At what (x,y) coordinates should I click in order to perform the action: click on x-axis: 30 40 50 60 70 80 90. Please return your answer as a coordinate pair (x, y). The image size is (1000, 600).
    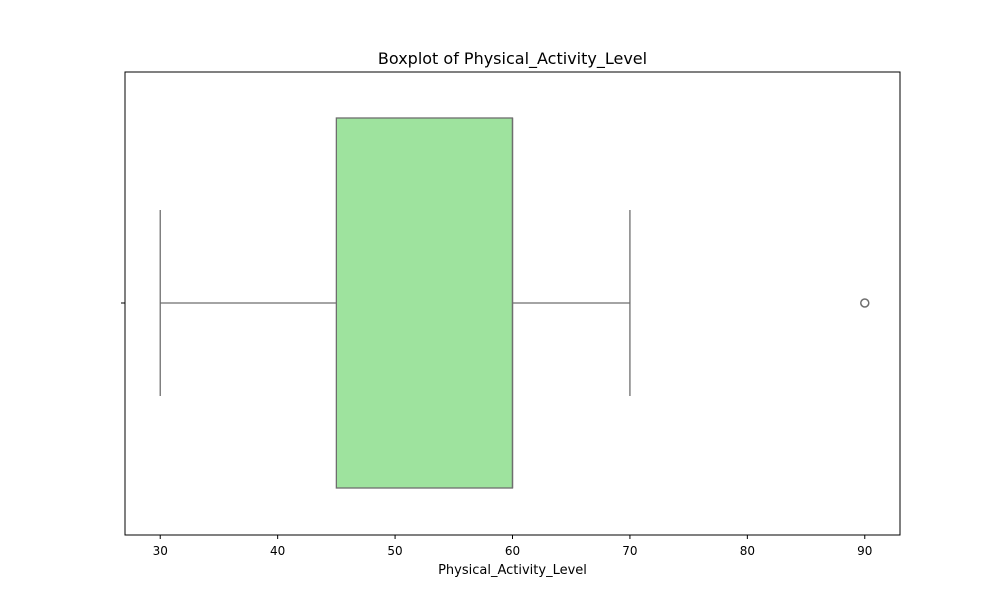
    Looking at the image, I should click on (512, 546).